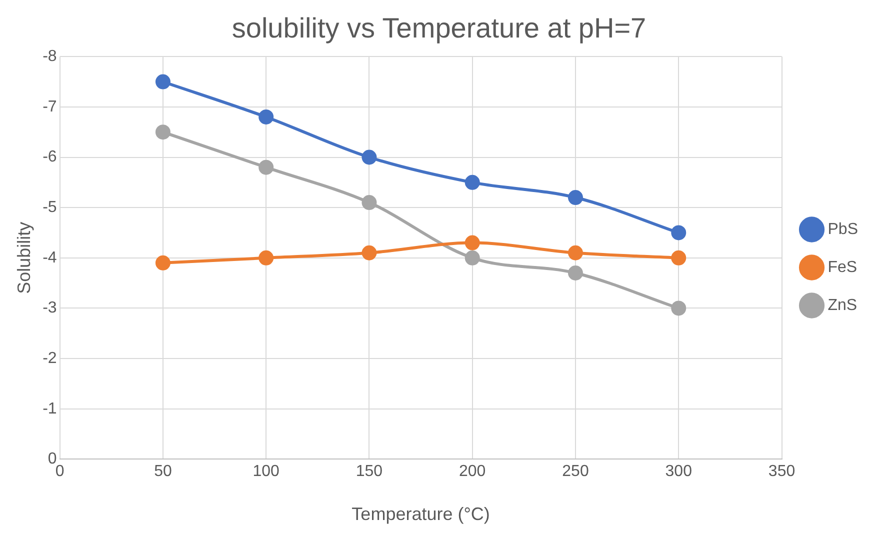 The image size is (888, 540). Describe the element at coordinates (49, 308) in the screenshot. I see `y-tick-label: -3` at that location.